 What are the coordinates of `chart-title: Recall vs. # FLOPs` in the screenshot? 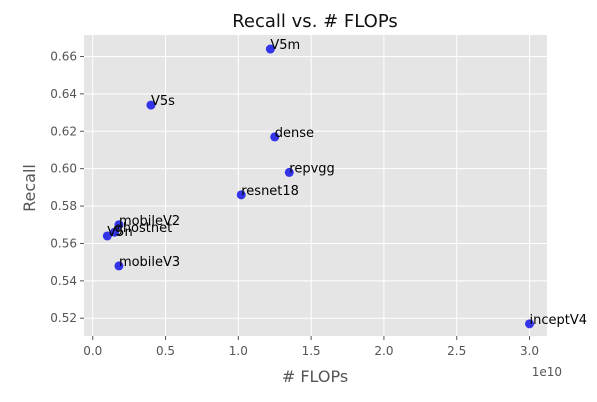 It's located at (315, 21).